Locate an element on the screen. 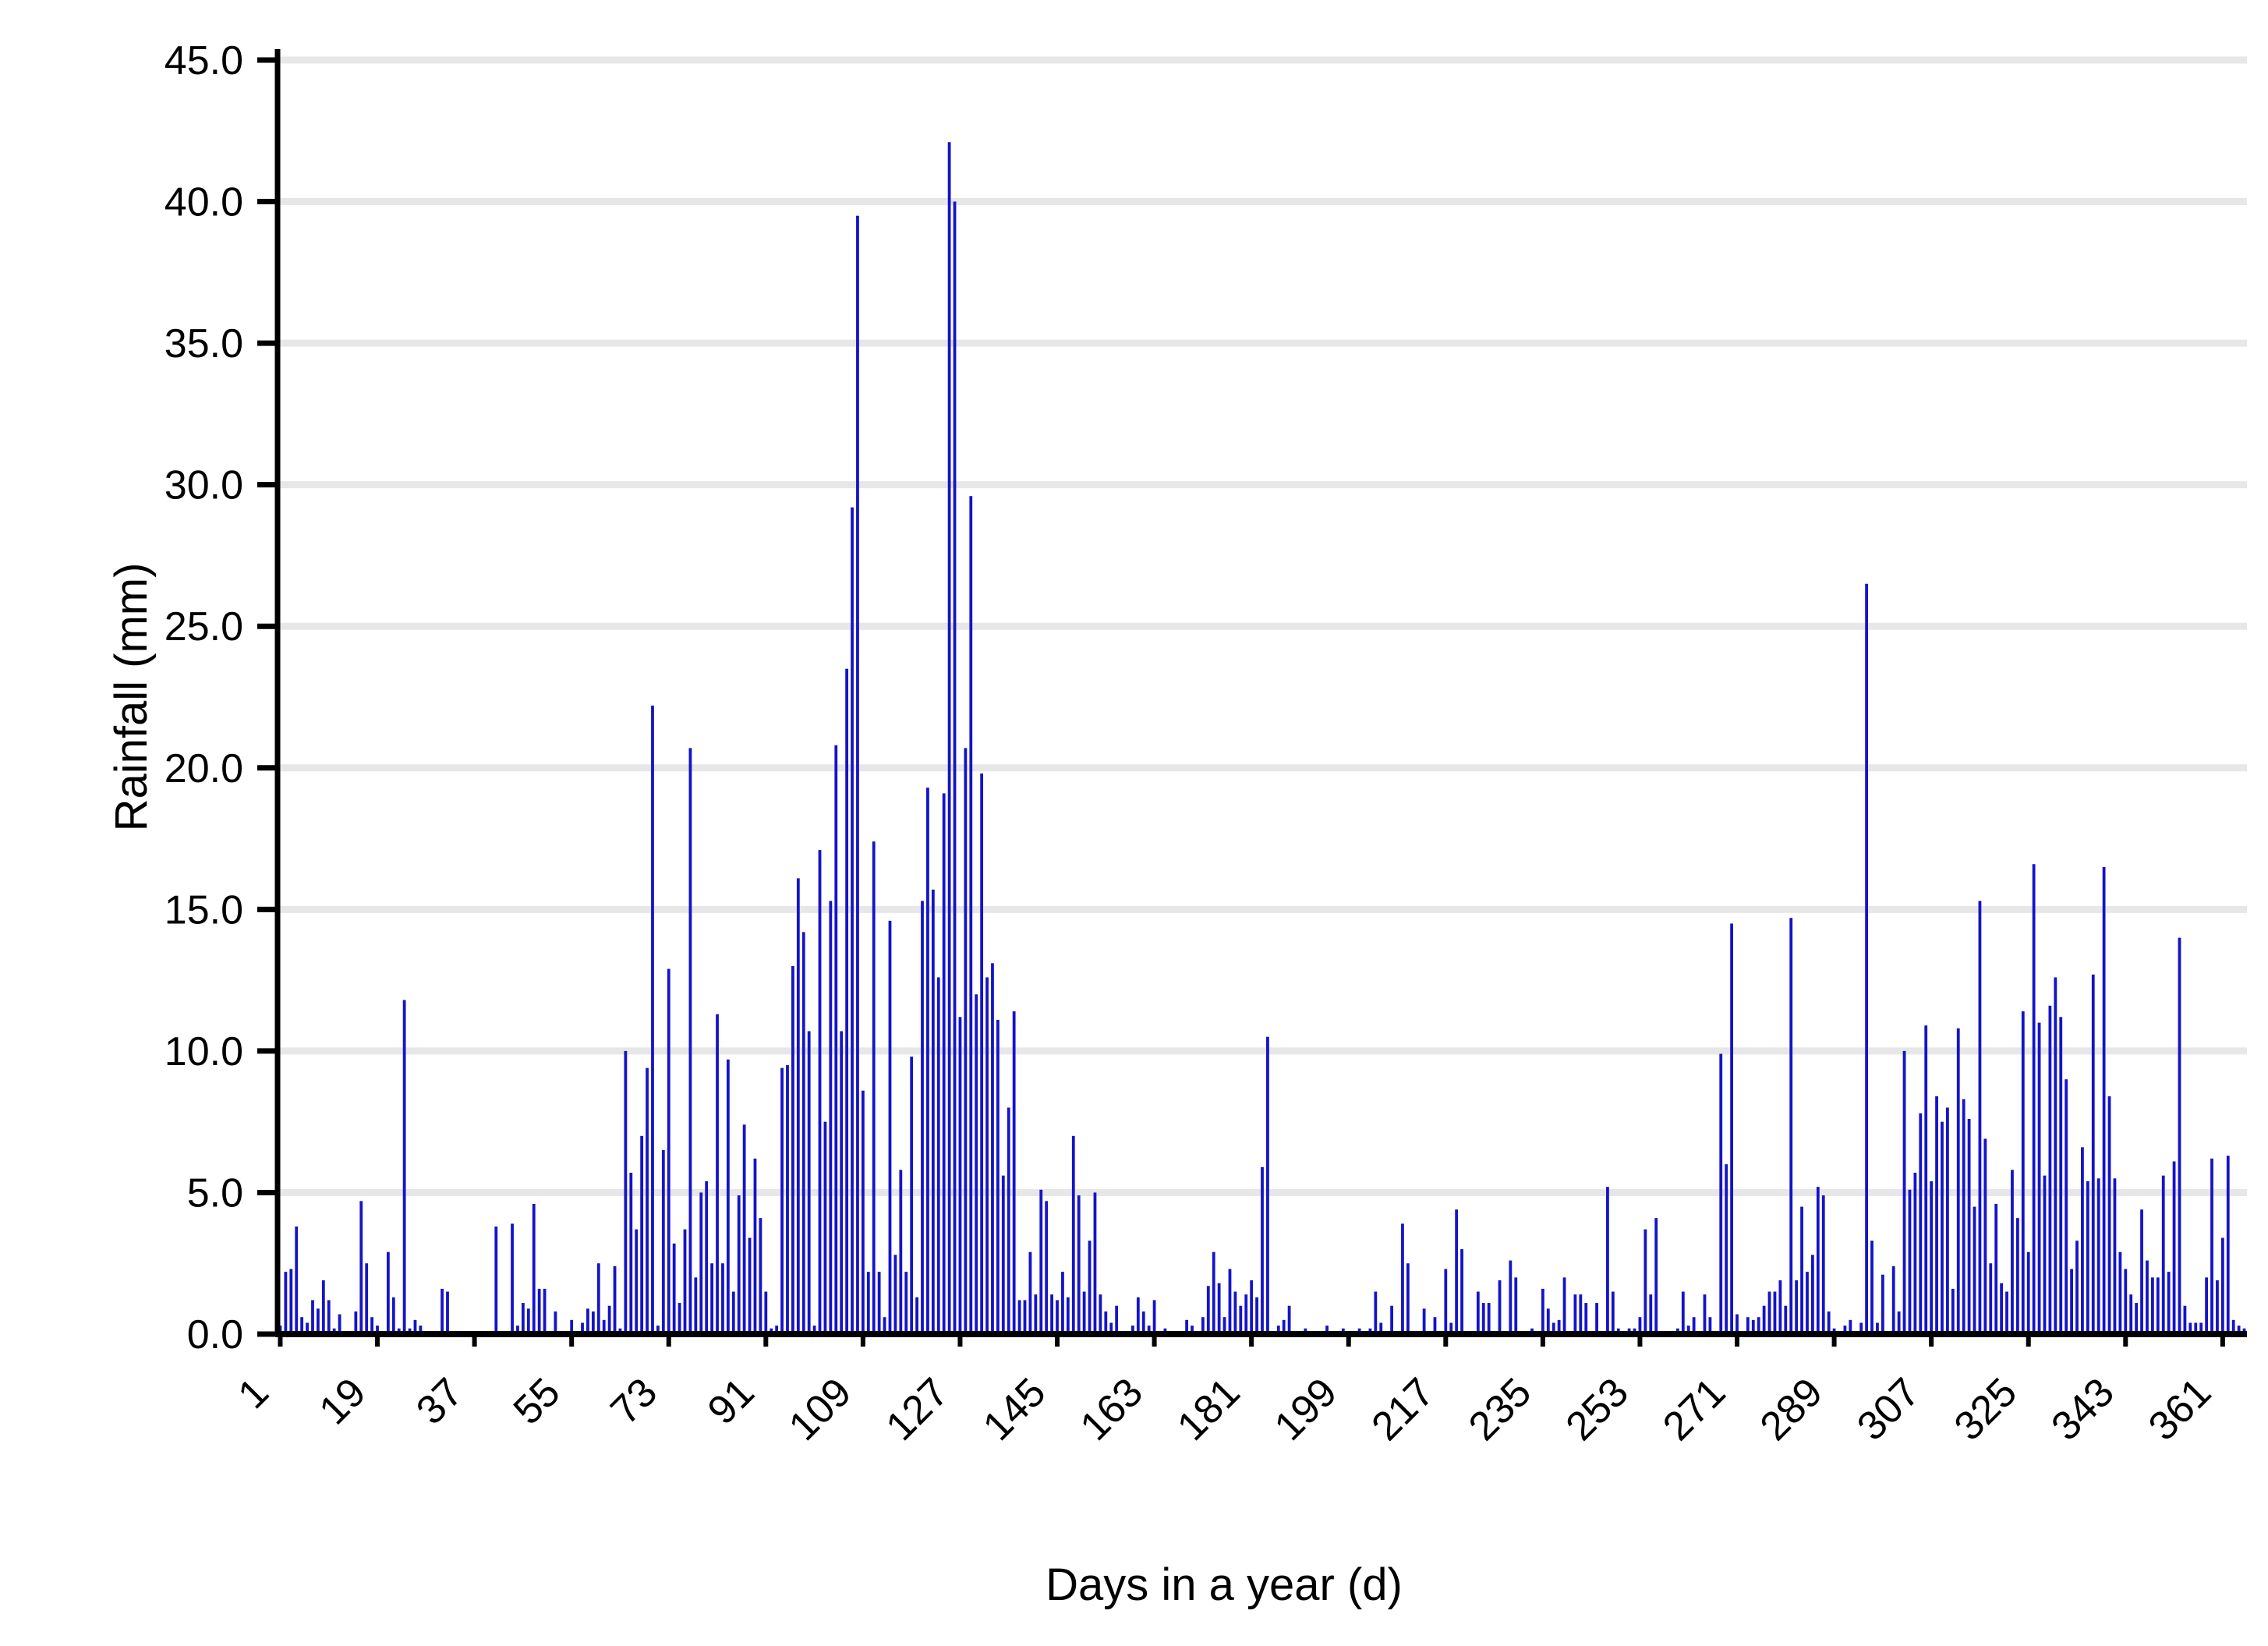  y-tick-label-30.0: 30.0 is located at coordinates (204, 485).